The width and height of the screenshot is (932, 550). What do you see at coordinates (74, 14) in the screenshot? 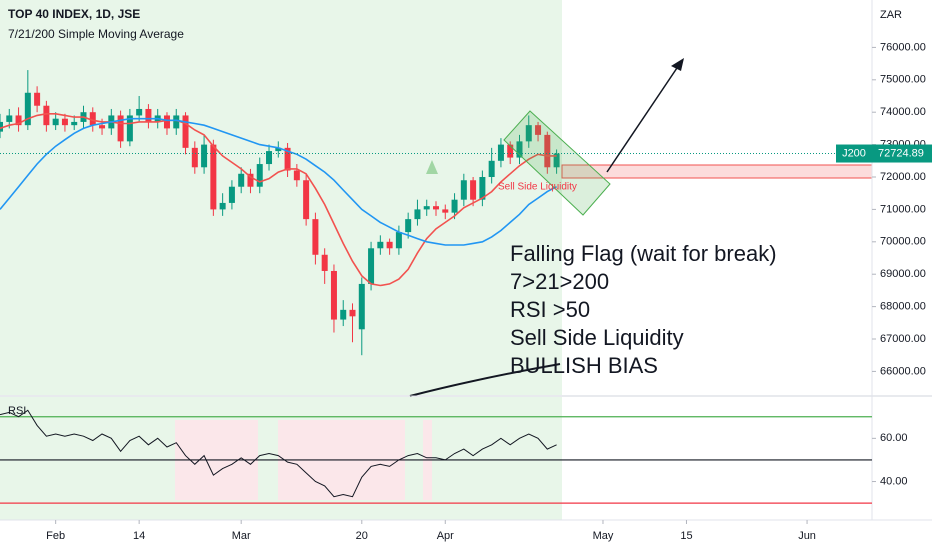
I see `chart-title: TOP 40 INDEX, 1D, JSE` at bounding box center [74, 14].